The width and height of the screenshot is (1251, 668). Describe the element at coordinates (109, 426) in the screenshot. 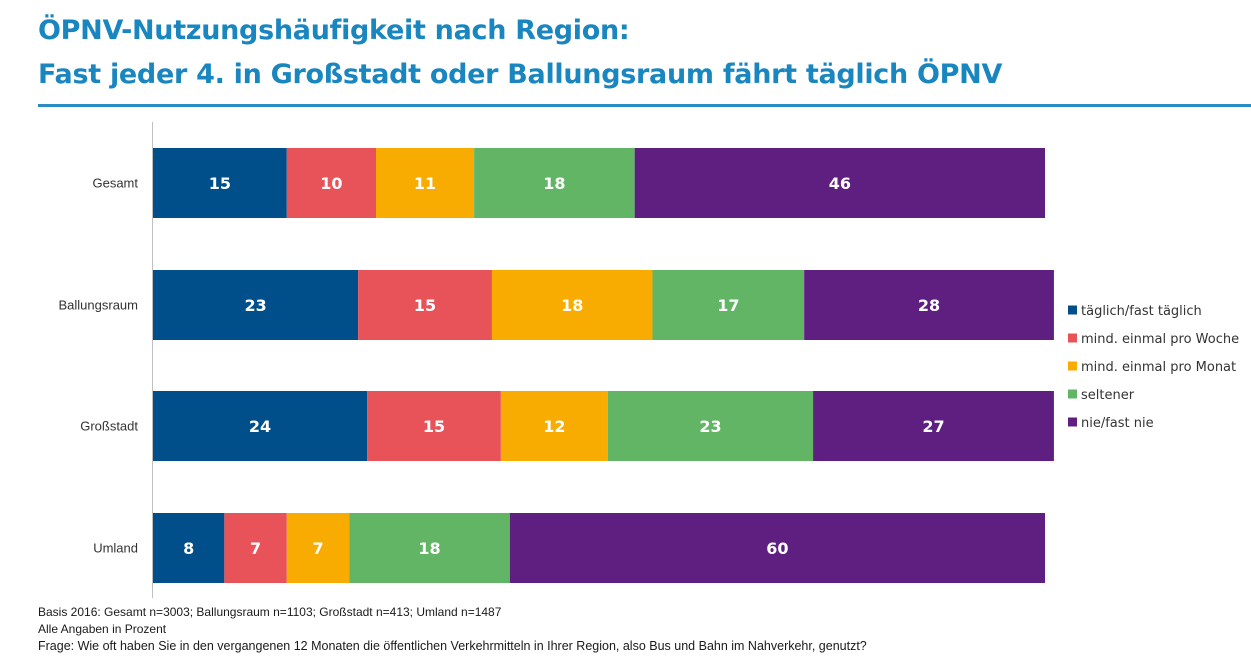

I see `category-label: Großstadt` at that location.